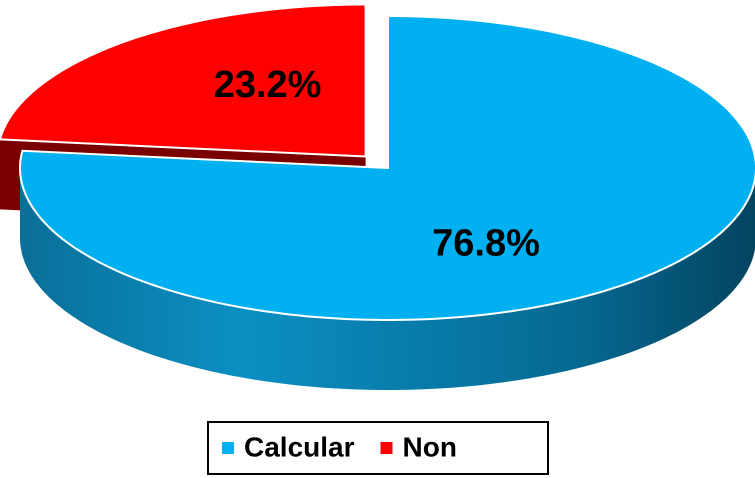 This screenshot has width=755, height=478. Describe the element at coordinates (299, 446) in the screenshot. I see `legend-label: Calcular` at that location.